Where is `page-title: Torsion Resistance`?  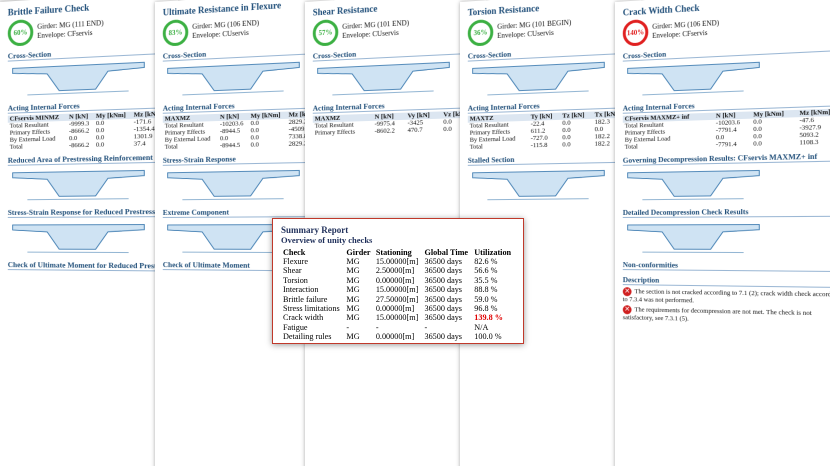 page-title: Torsion Resistance is located at coordinates (550, 9).